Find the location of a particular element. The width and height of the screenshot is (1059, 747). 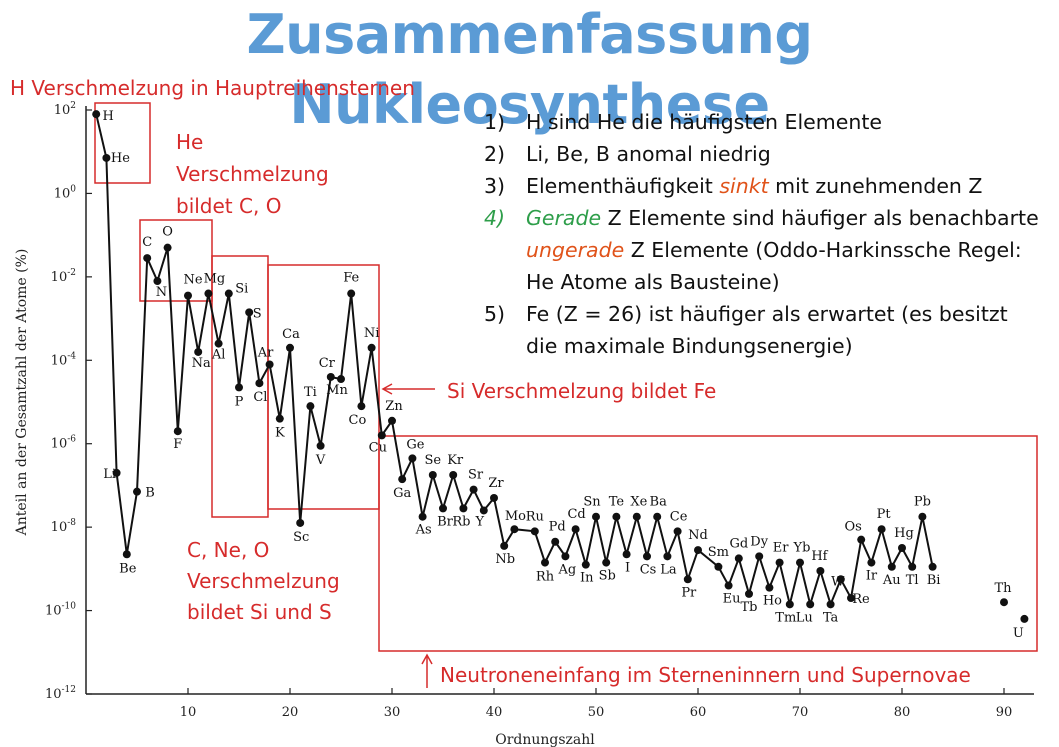

data-point-h is located at coordinates (96, 114).